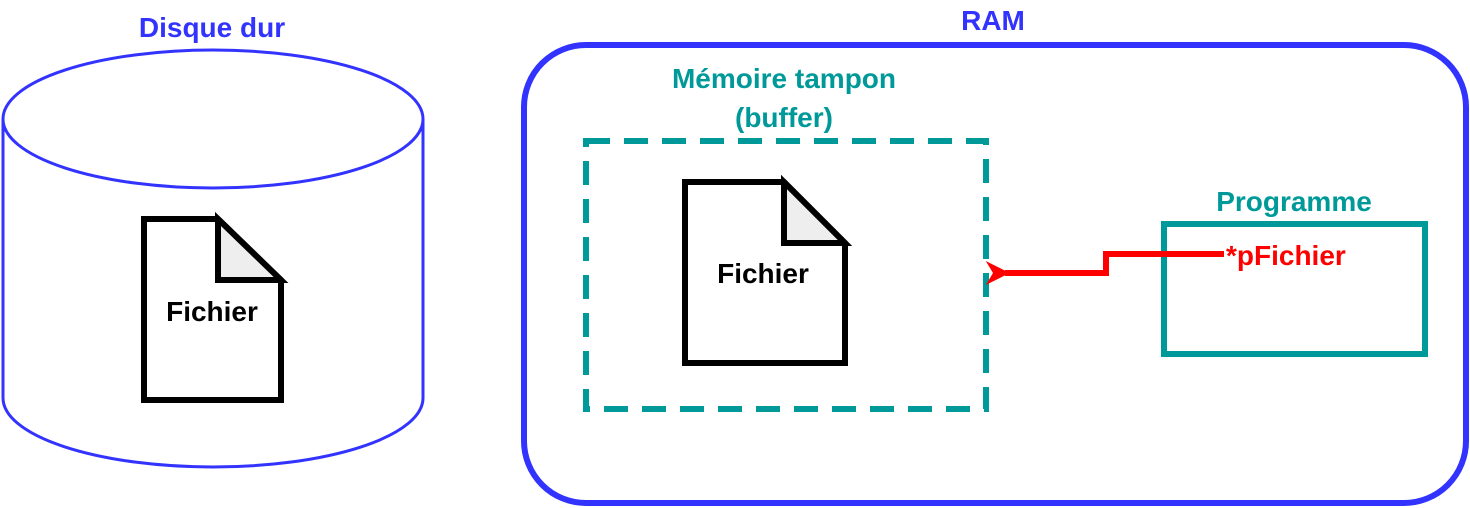 The image size is (1470, 508). Describe the element at coordinates (1294, 289) in the screenshot. I see `program-box` at that location.